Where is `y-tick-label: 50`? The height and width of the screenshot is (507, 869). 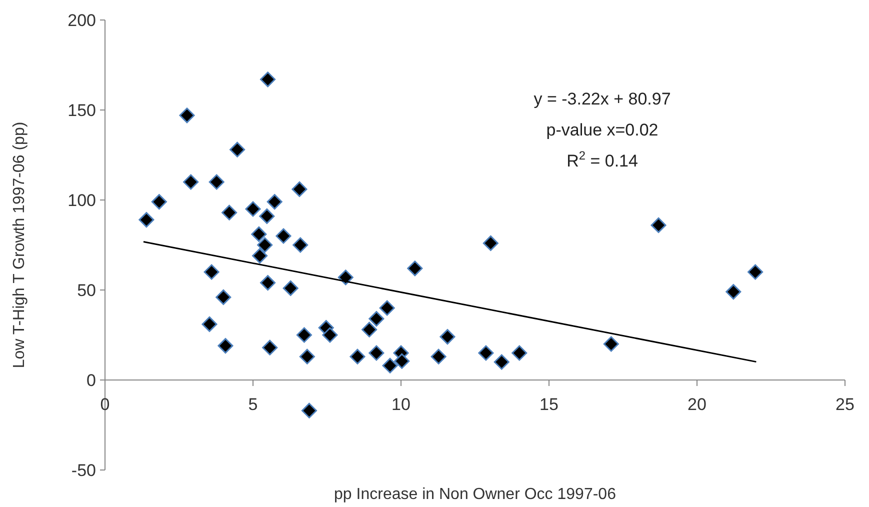
y-tick-label: 50 is located at coordinates (86, 290).